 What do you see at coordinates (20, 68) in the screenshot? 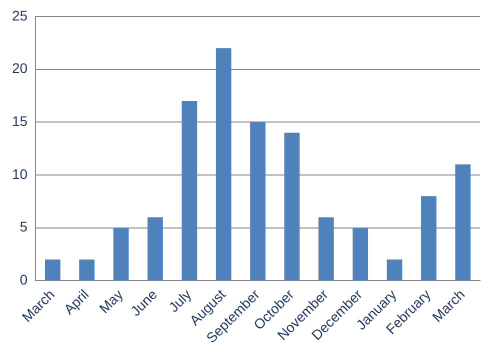
I see `y-tick-label: 20` at bounding box center [20, 68].